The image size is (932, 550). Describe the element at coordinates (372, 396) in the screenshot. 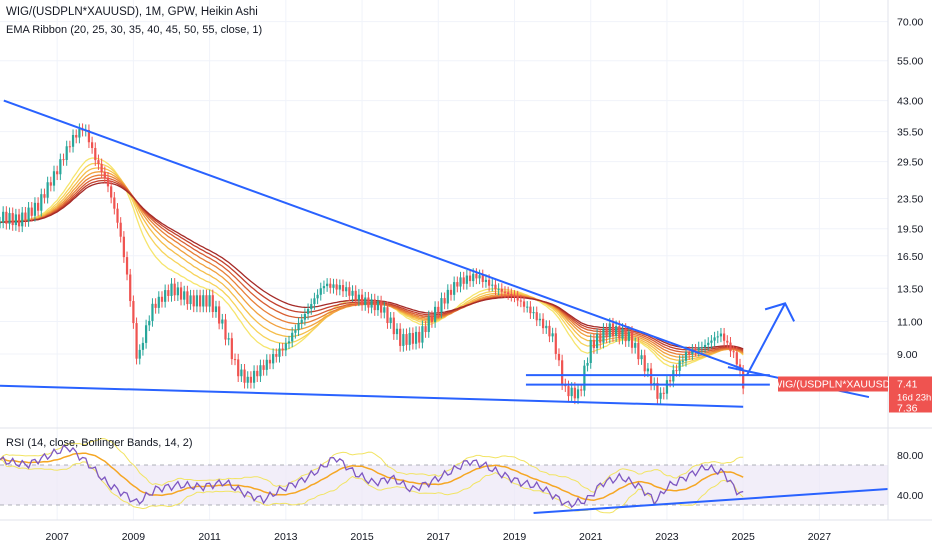

I see `trendline-lower-support` at that location.